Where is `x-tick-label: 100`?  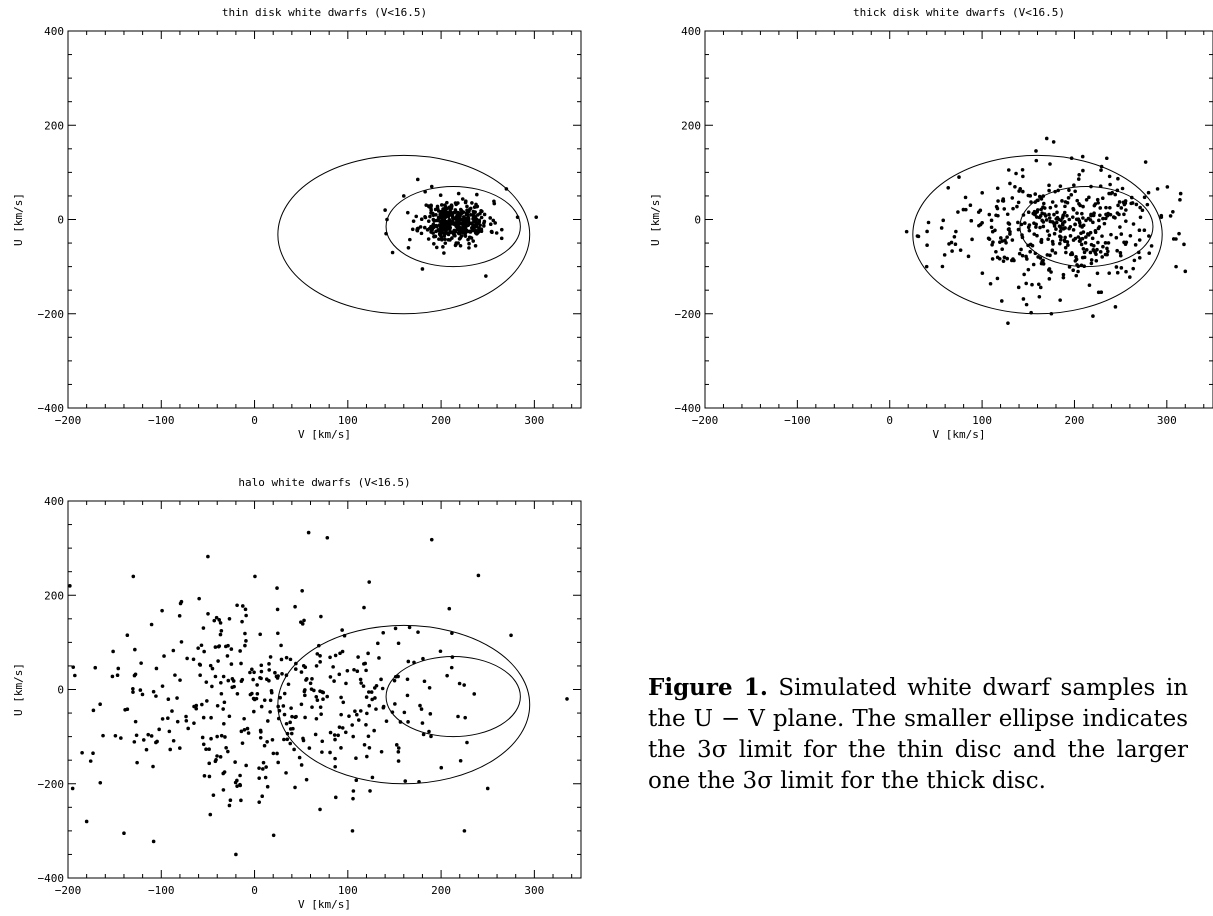
x-tick-label: 100 is located at coordinates (348, 890).